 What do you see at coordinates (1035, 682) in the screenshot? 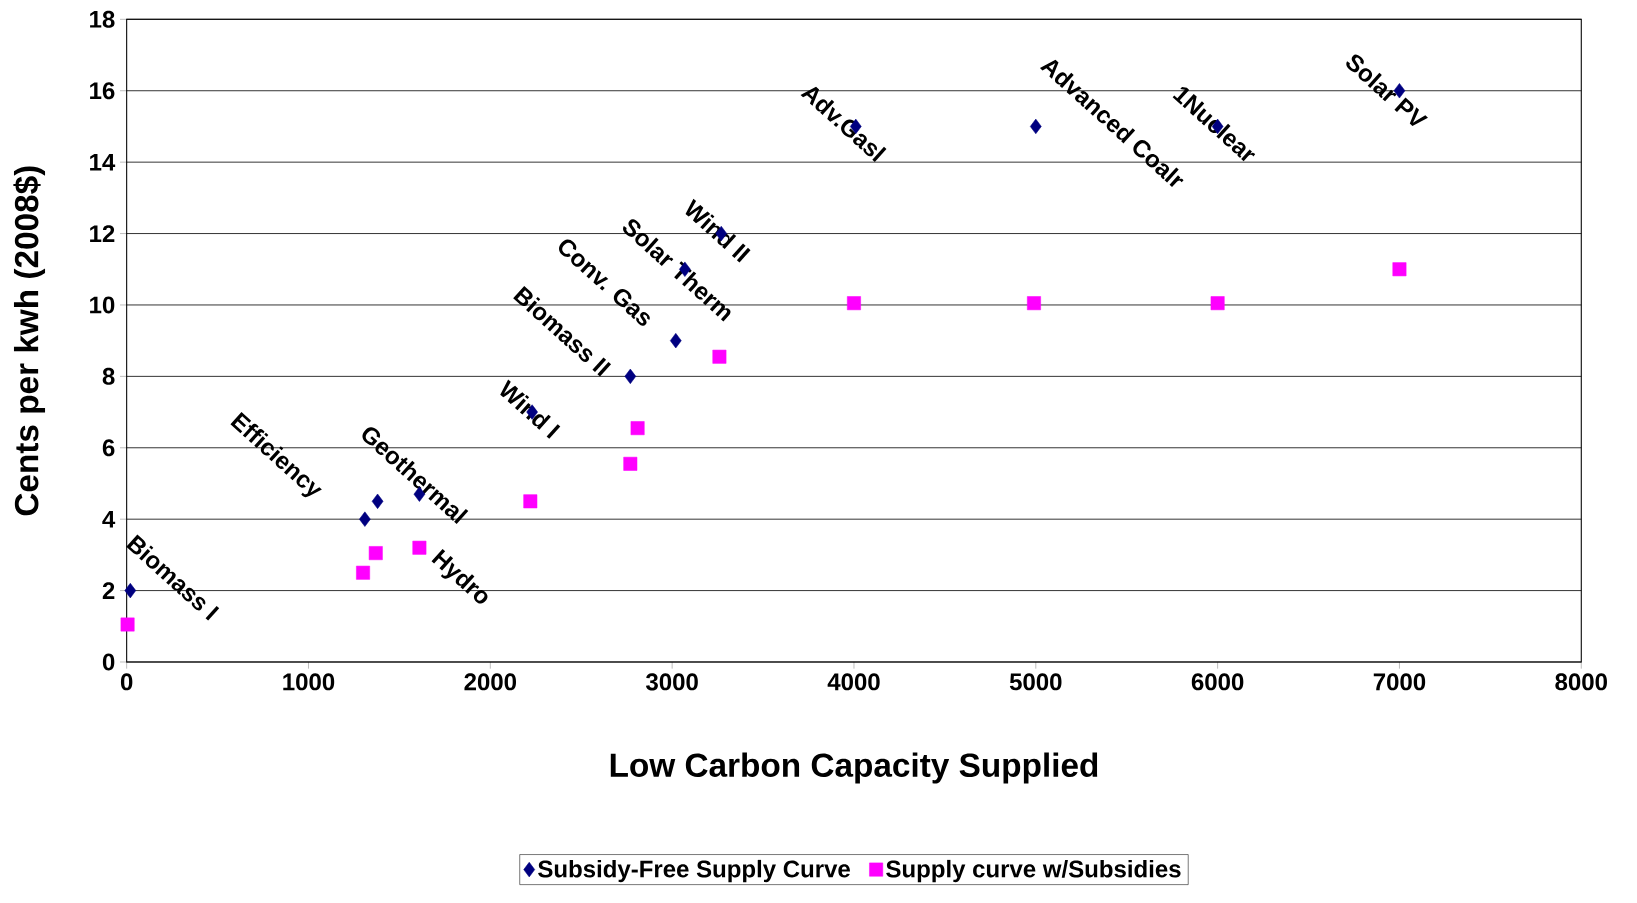
I see `x-tick-label: 5000` at bounding box center [1035, 682].